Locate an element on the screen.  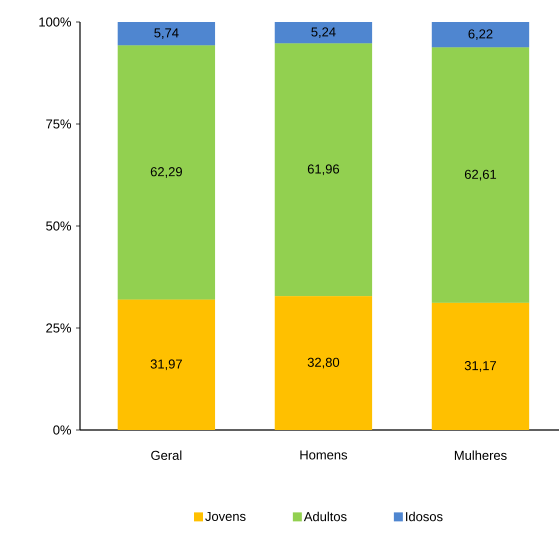
data-label: 62,29 is located at coordinates (166, 172).